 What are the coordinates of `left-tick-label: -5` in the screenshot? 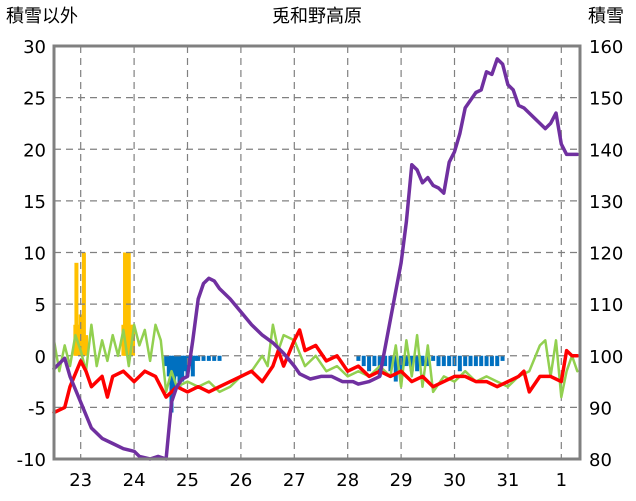 It's located at (37, 408).